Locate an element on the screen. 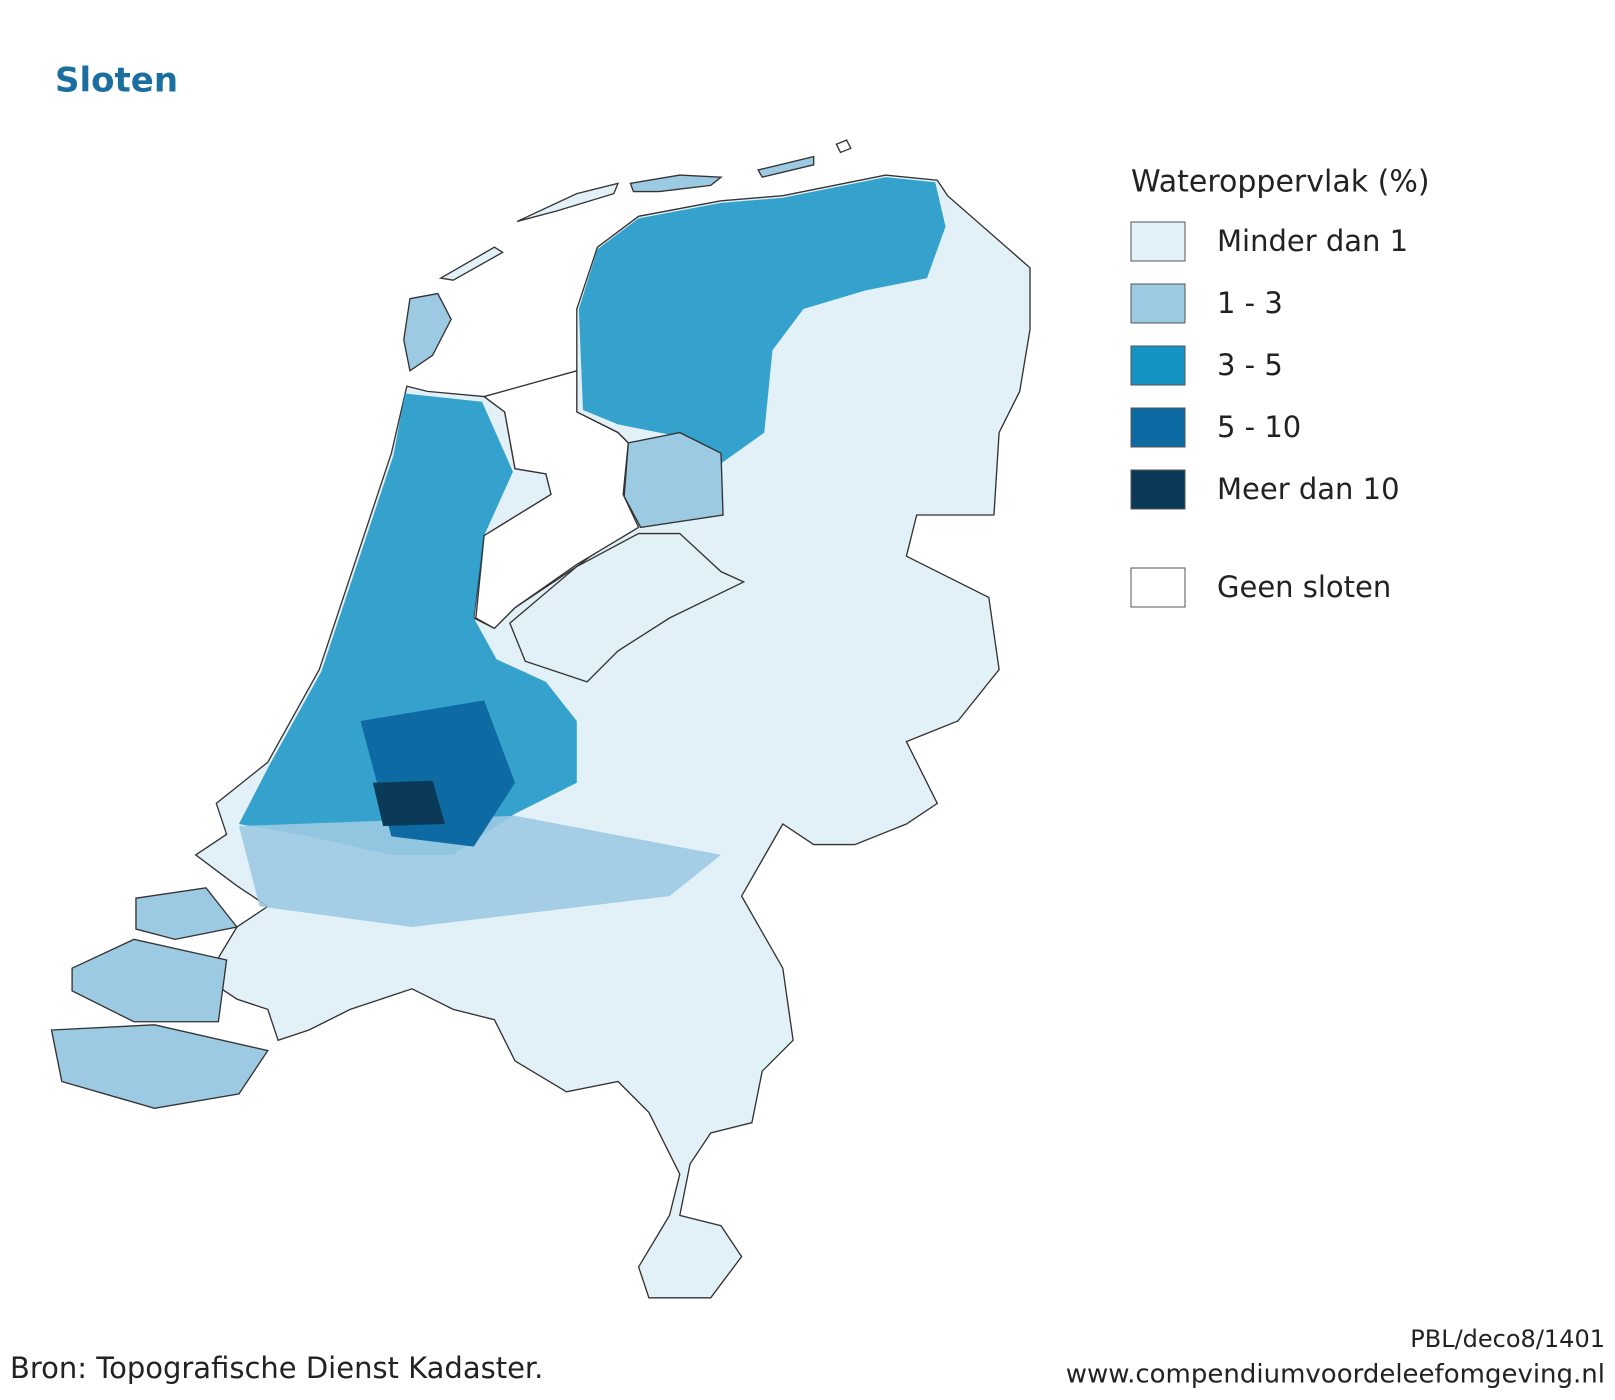 Image resolution: width=1615 pixels, height=1400 pixels. source: Bron: Topografische Dienst Kadaster. is located at coordinates (276, 1368).